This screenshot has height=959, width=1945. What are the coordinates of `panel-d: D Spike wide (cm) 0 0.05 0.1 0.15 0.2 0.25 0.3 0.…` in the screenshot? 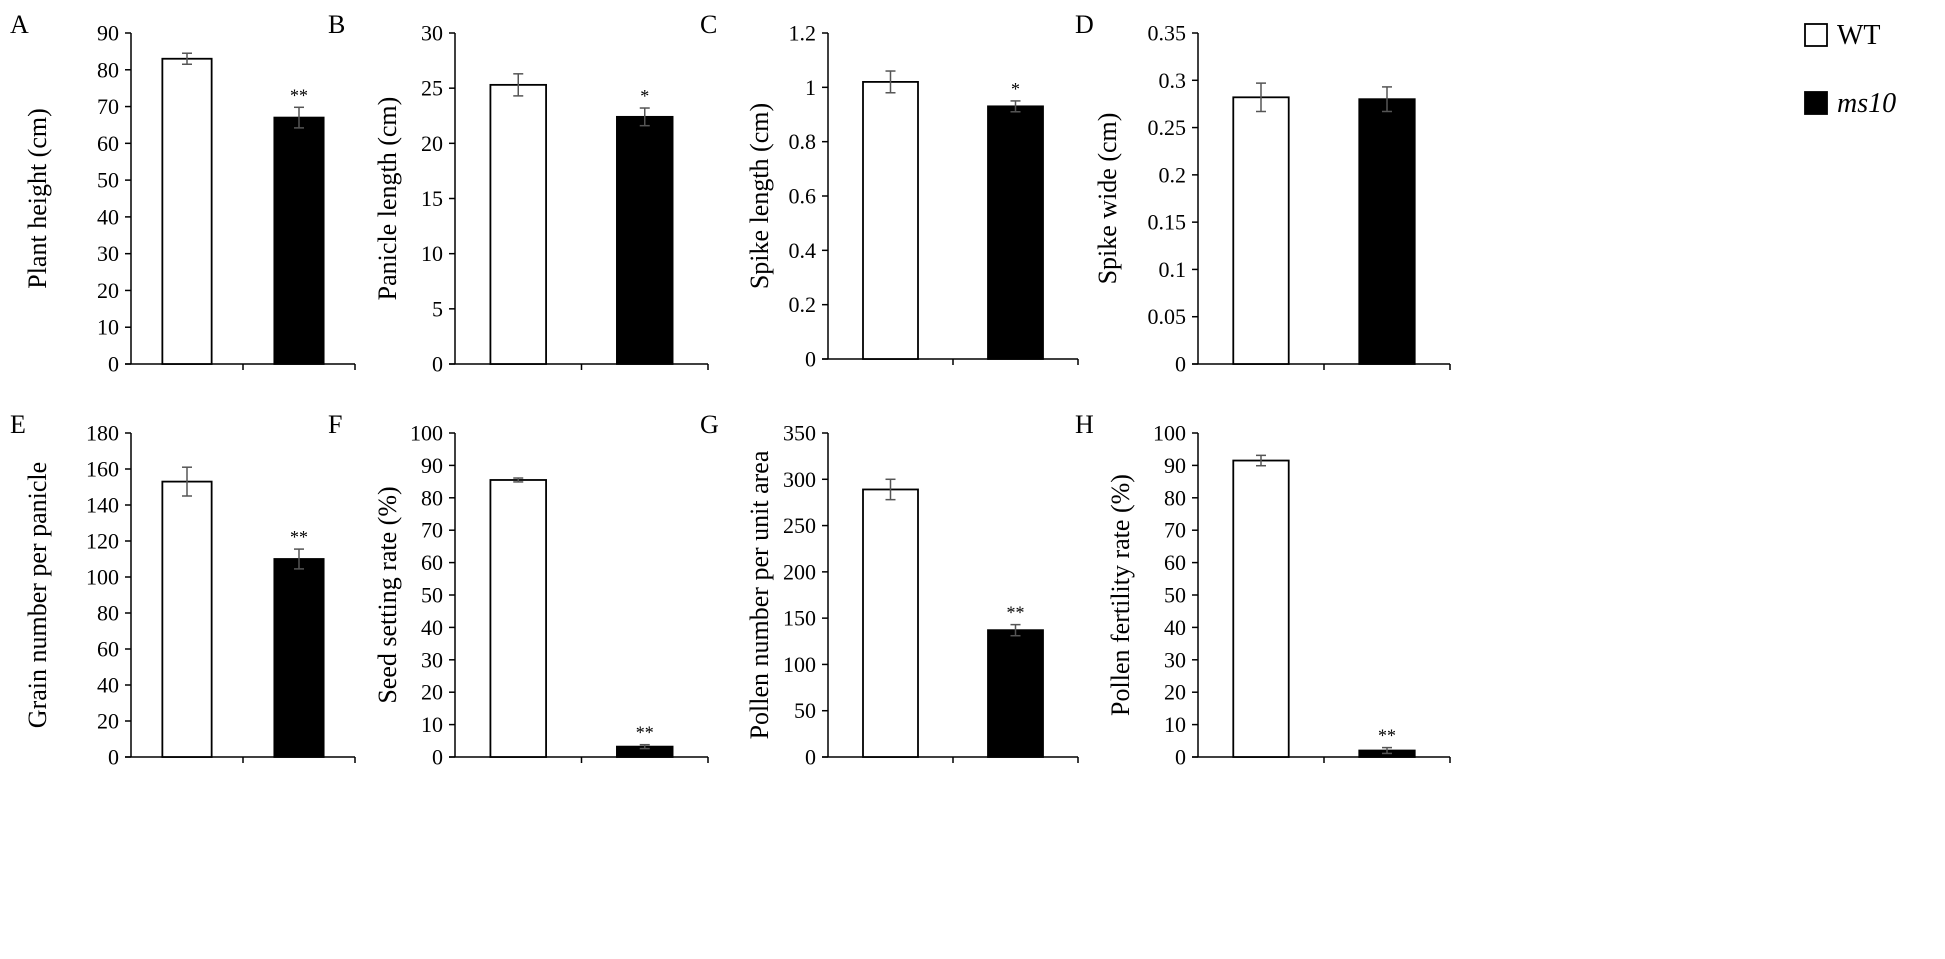 It's located at (1263, 193).